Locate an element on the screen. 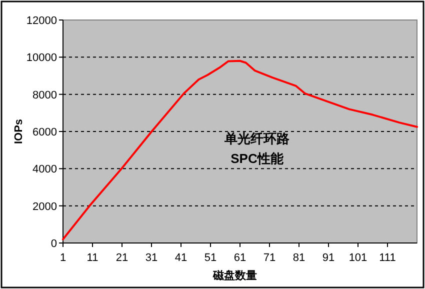  x-tick-label: 71 is located at coordinates (269, 258).